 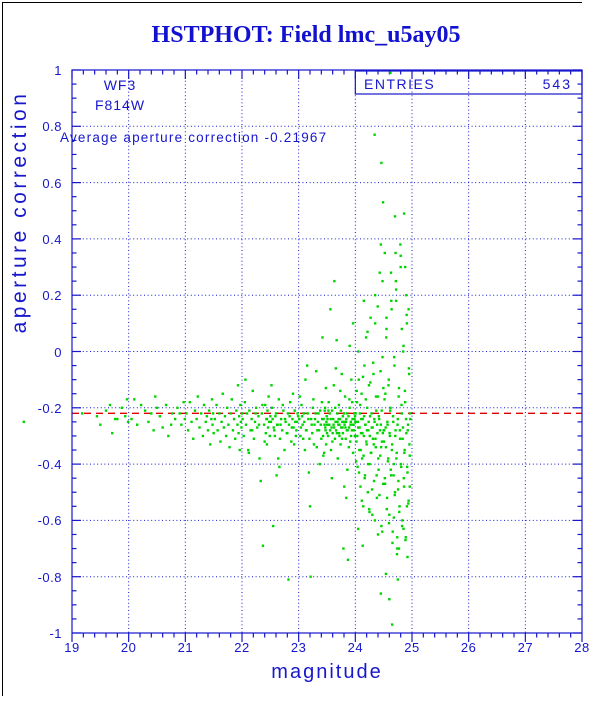 What do you see at coordinates (58, 352) in the screenshot?
I see `y-tick-label: 0` at bounding box center [58, 352].